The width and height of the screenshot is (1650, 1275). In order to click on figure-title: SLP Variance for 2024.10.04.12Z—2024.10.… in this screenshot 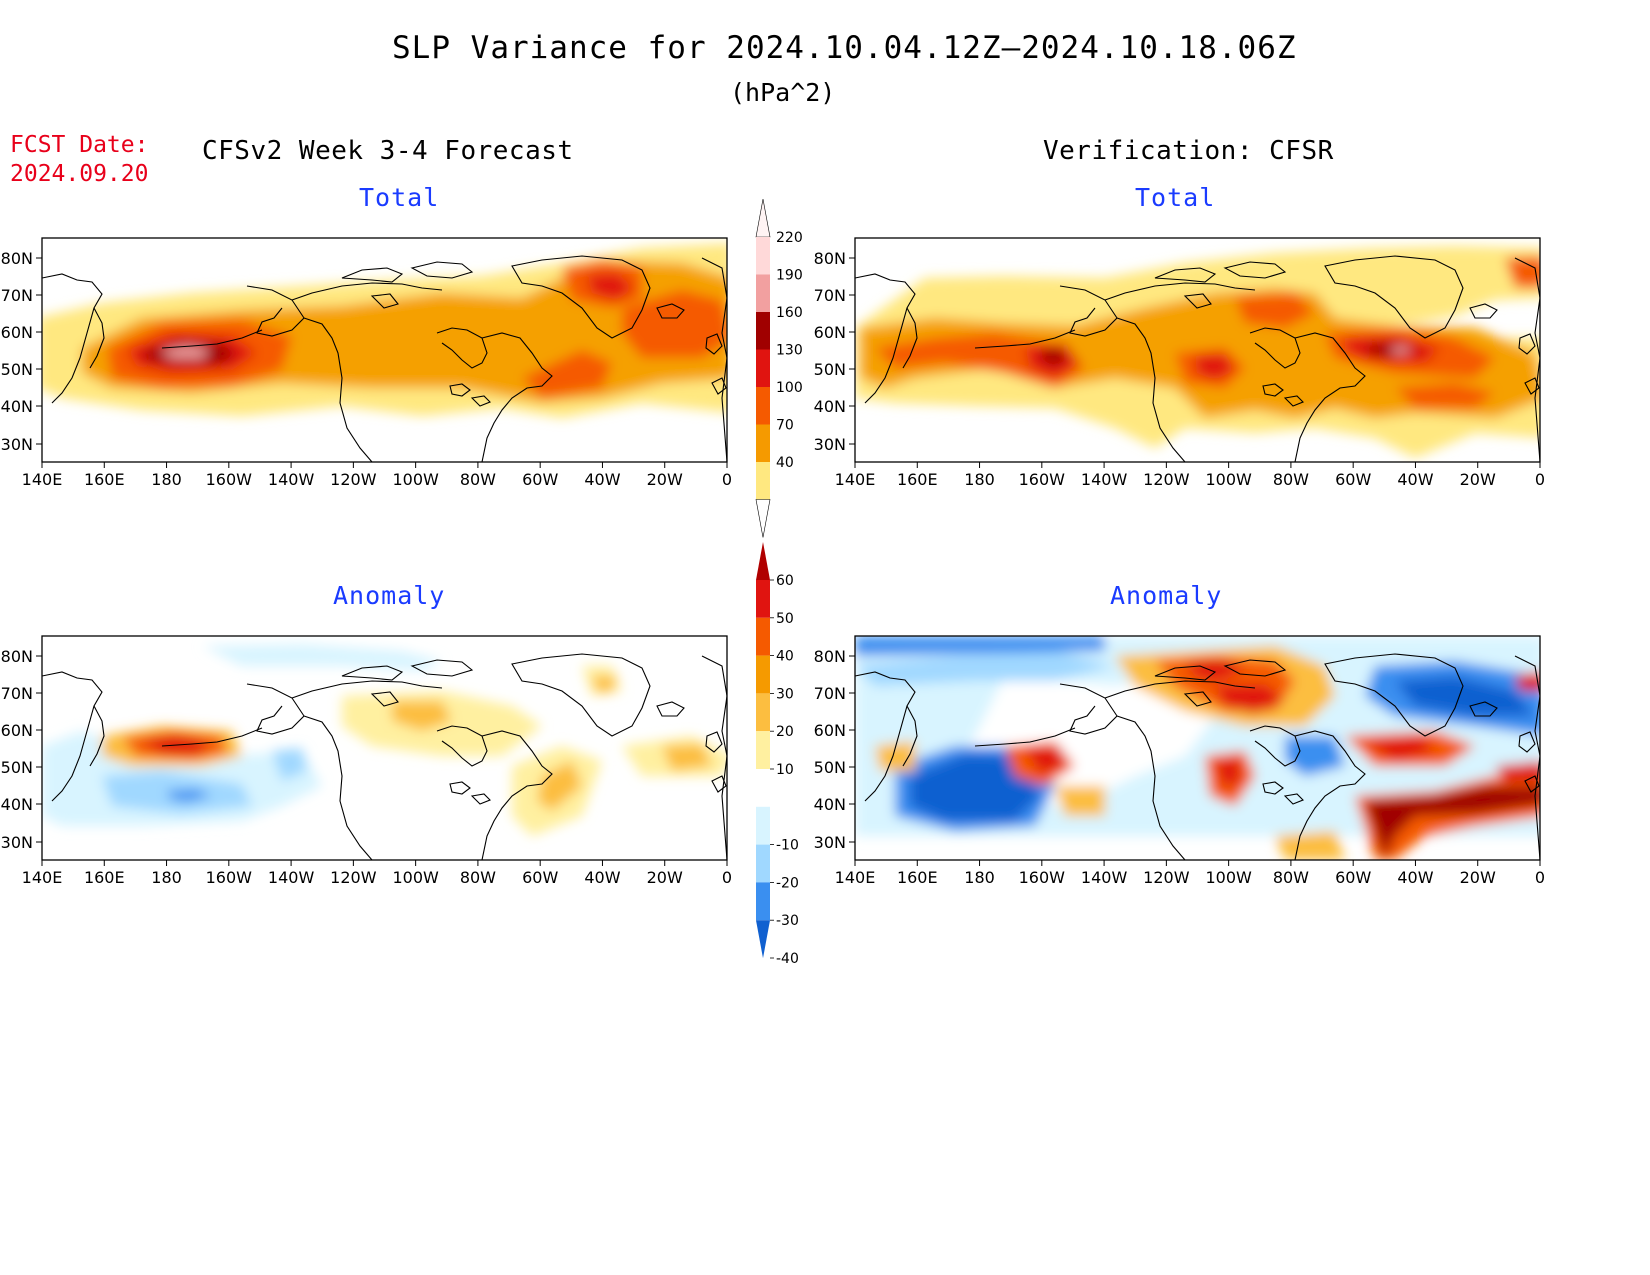, I will do `click(844, 48)`.